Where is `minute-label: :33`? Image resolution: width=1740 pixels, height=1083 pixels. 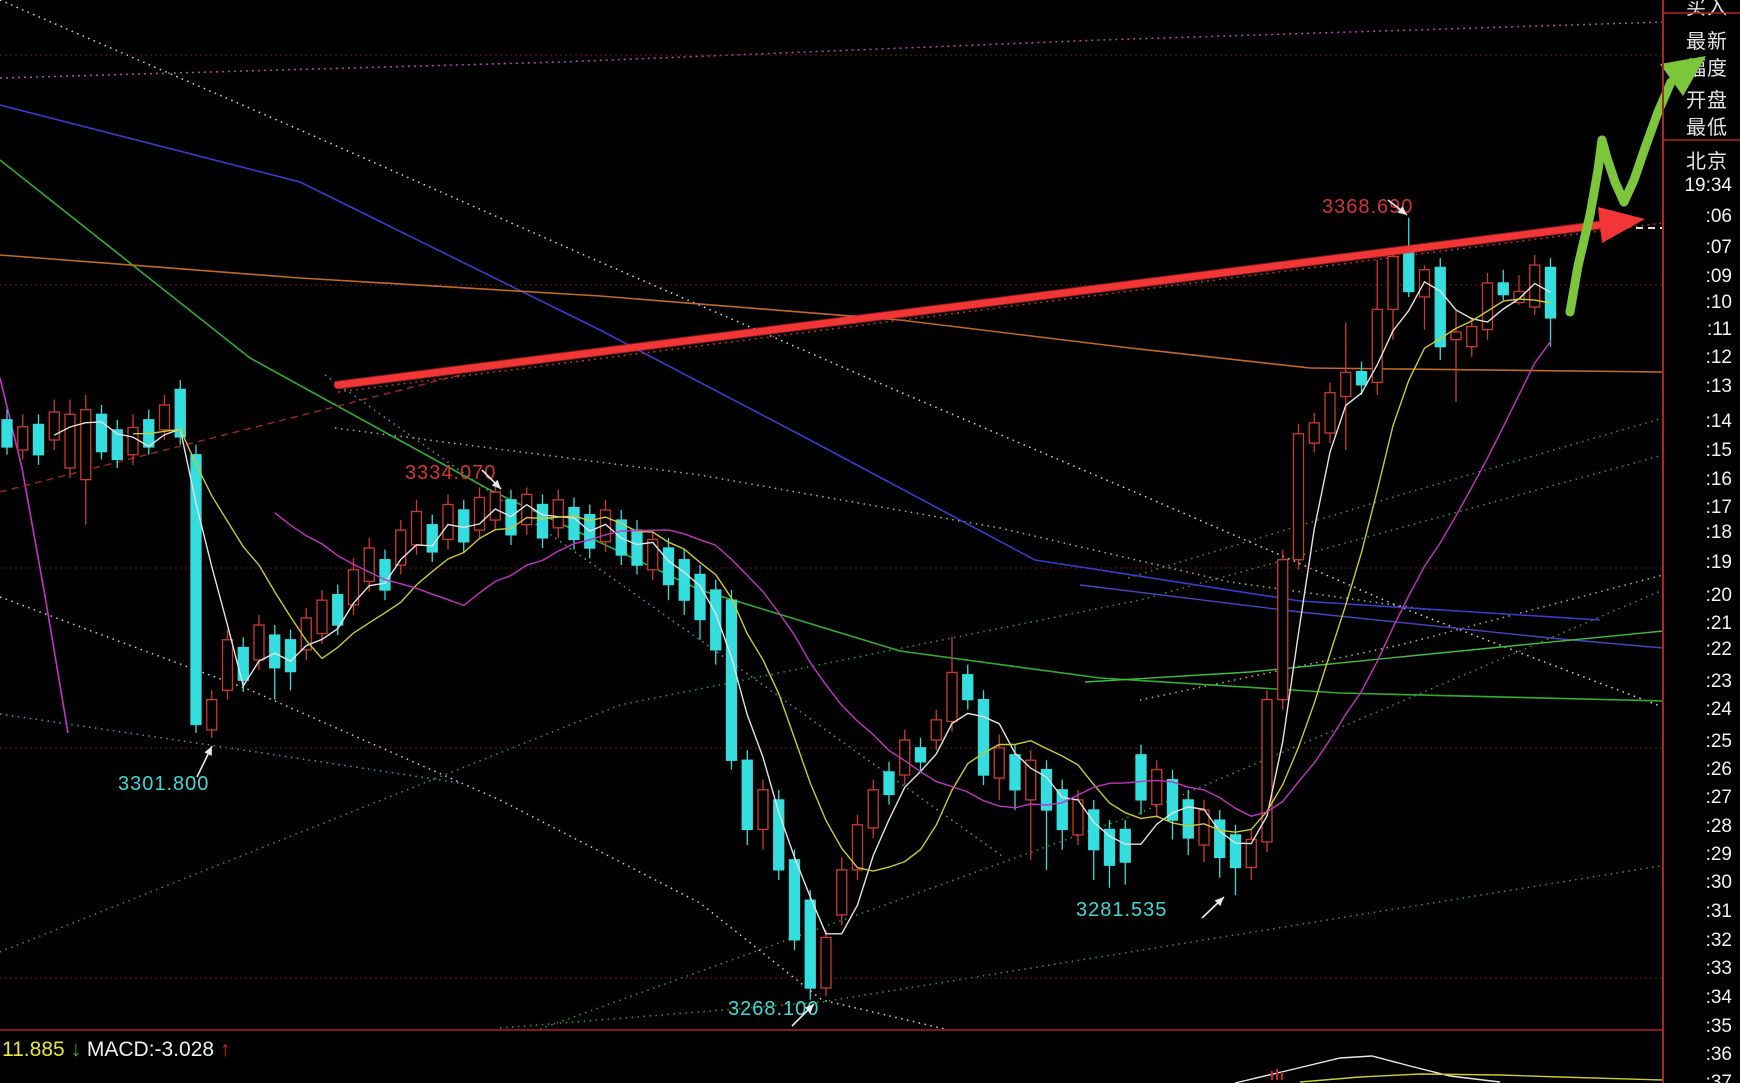 minute-label: :33 is located at coordinates (1718, 968).